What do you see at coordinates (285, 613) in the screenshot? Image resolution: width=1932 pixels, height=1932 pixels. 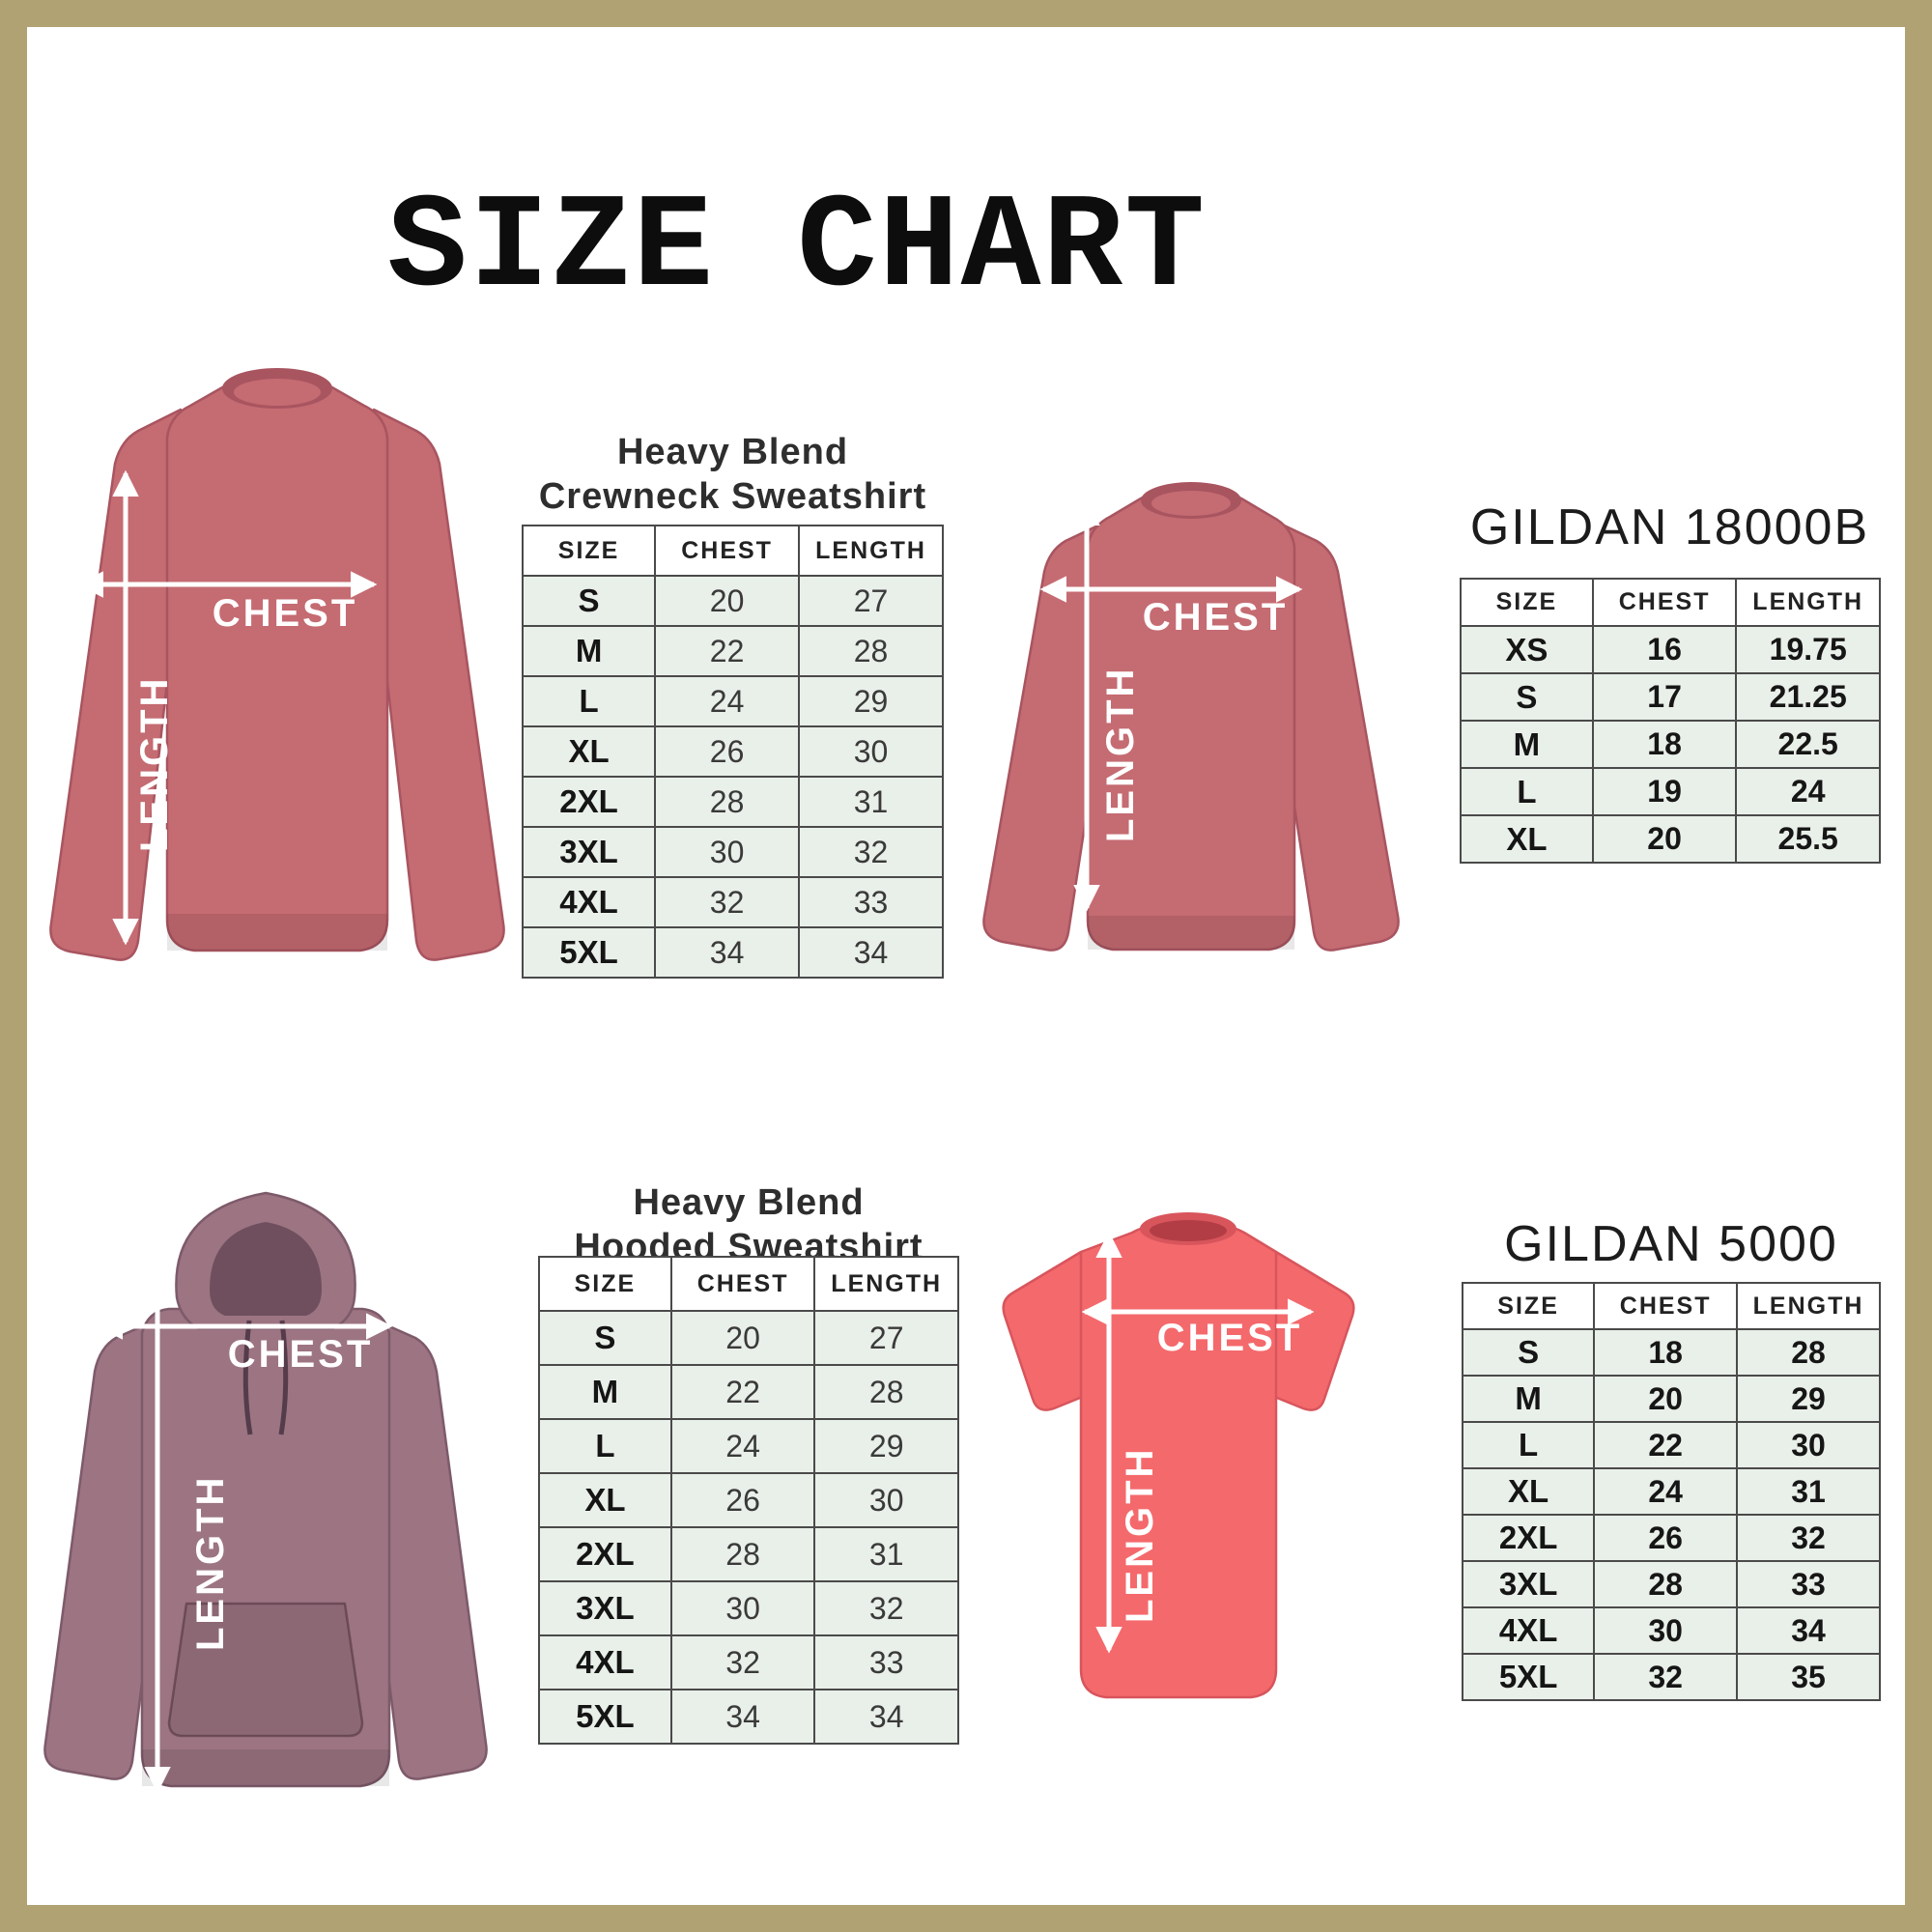 I see `chest-label: CHEST` at bounding box center [285, 613].